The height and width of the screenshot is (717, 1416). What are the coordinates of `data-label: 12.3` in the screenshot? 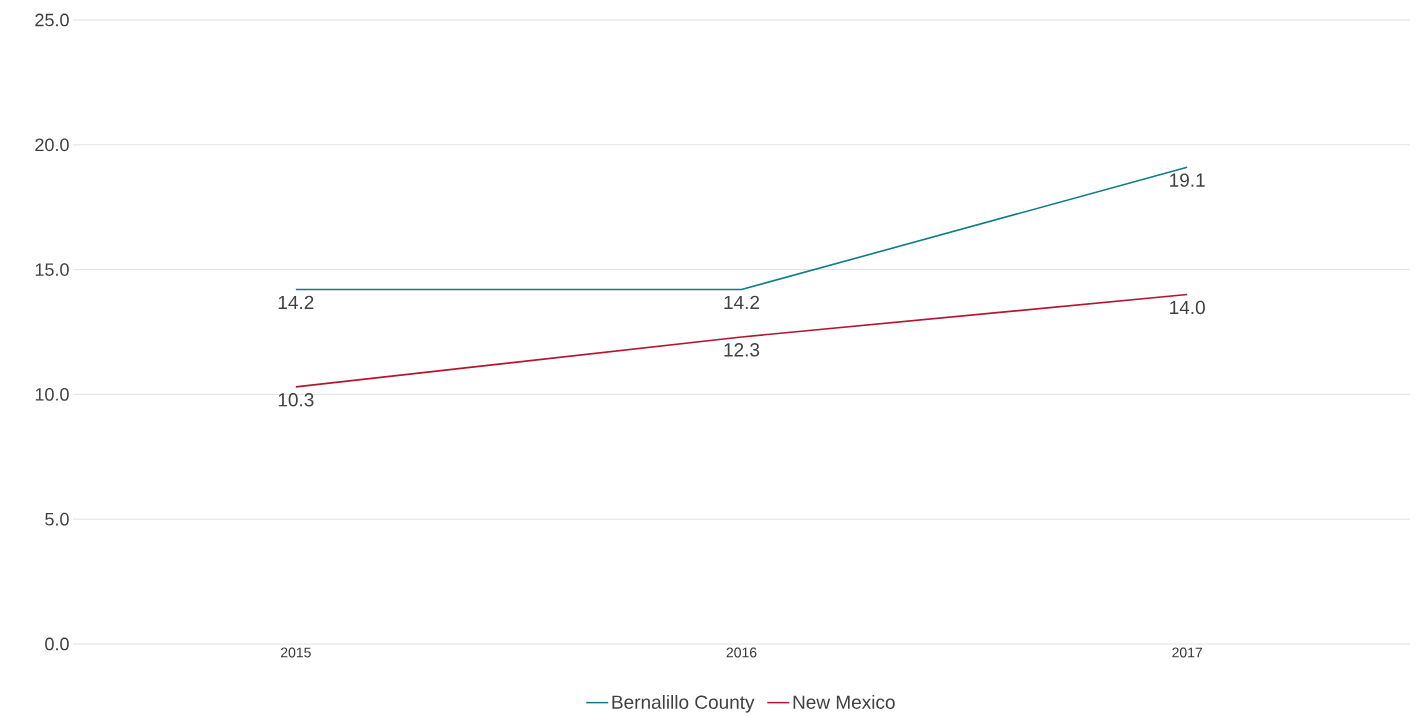 It's located at (742, 350).